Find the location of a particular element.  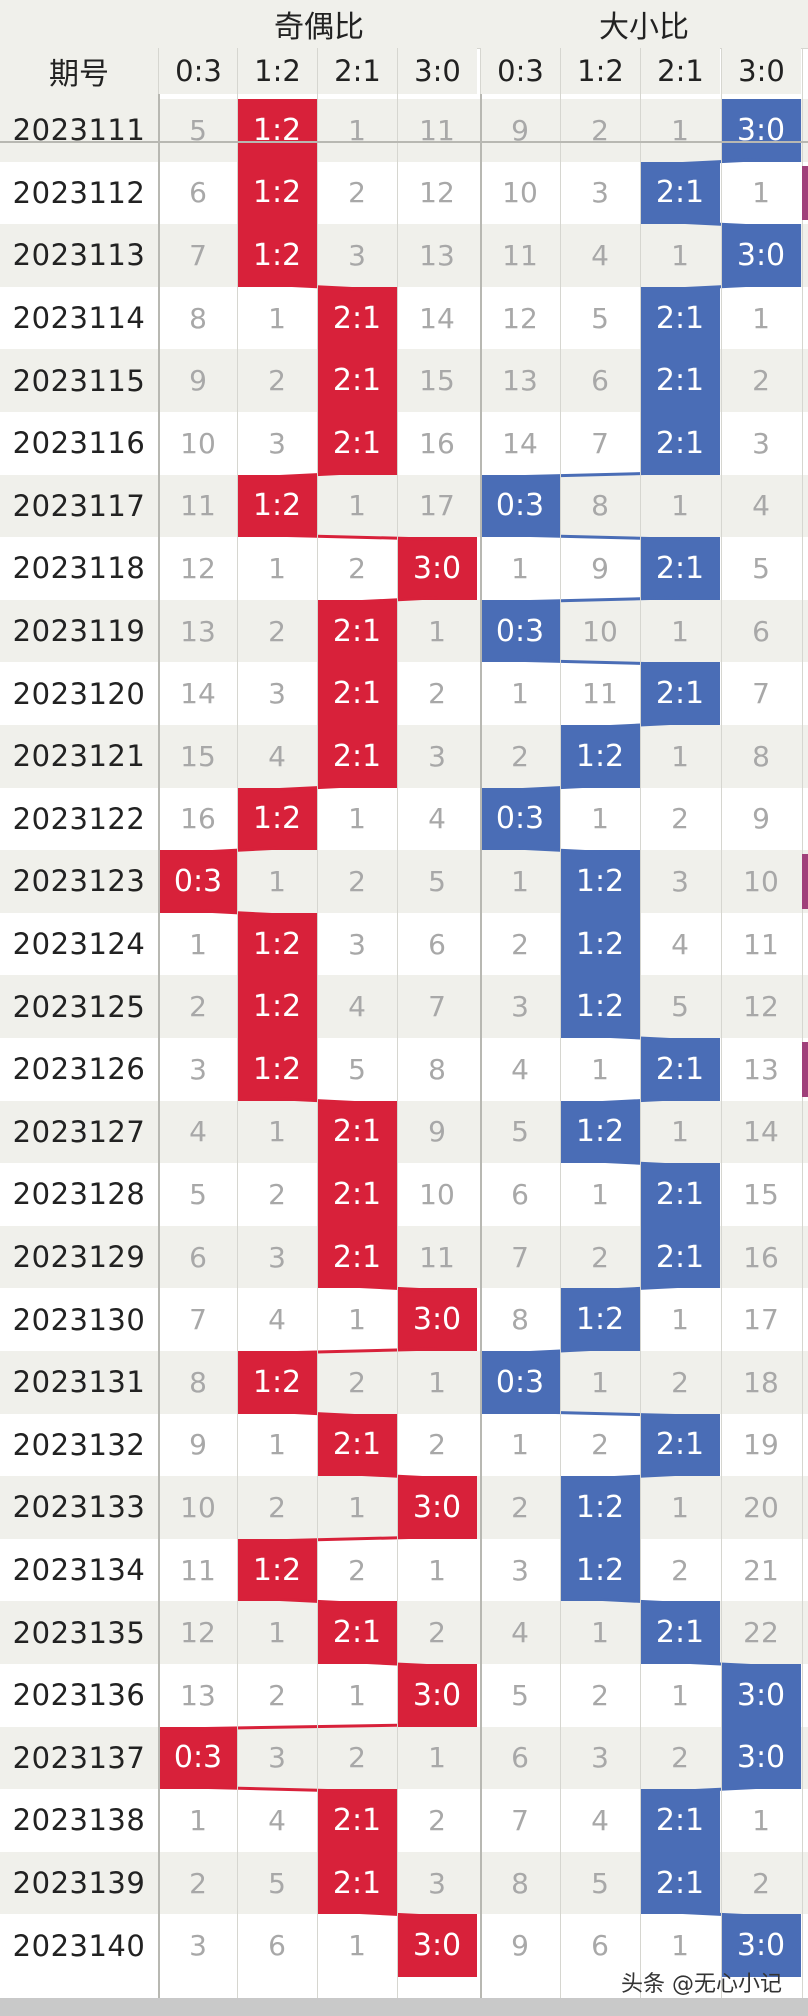

issue-number: 2023124 is located at coordinates (79, 944).